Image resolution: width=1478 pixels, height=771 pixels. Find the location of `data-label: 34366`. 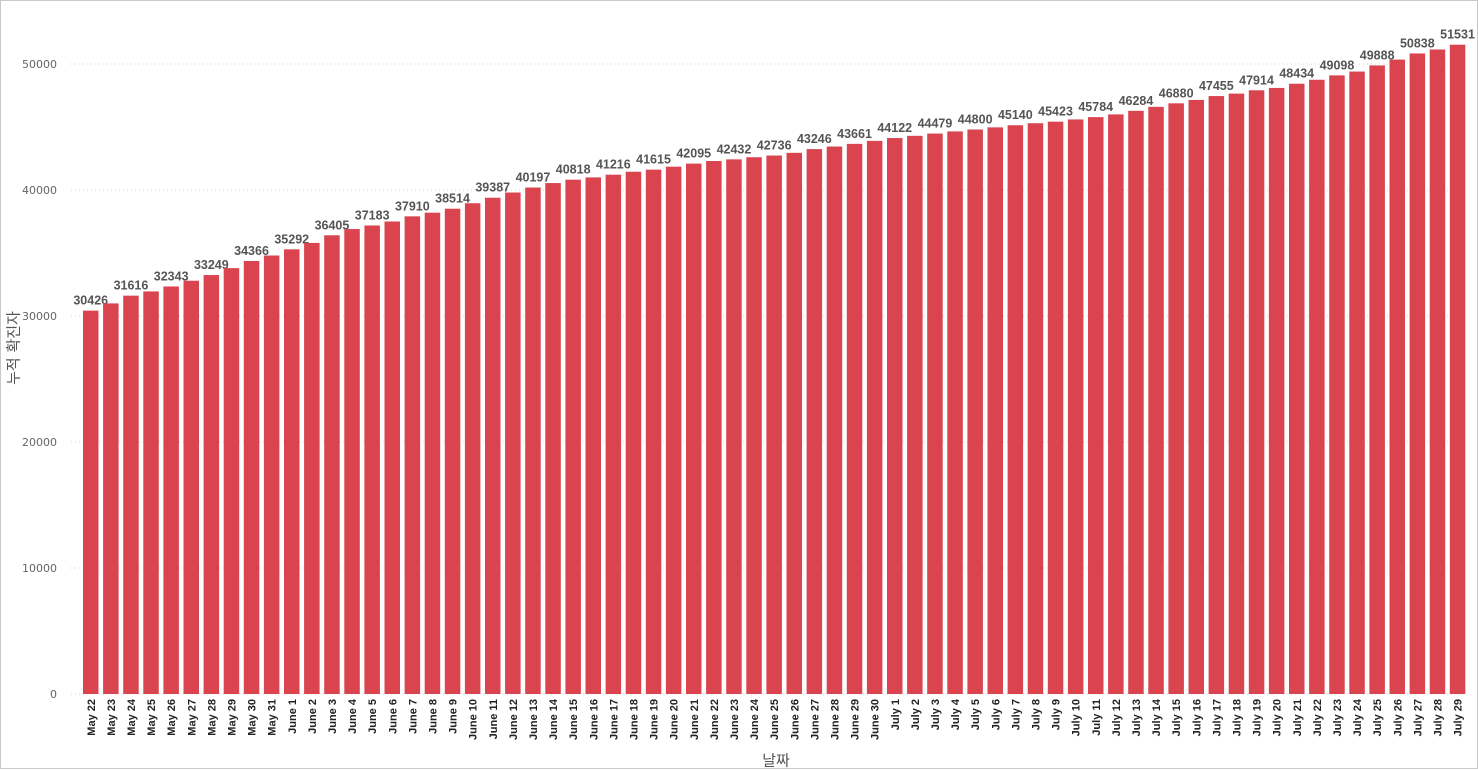

data-label: 34366 is located at coordinates (251, 251).